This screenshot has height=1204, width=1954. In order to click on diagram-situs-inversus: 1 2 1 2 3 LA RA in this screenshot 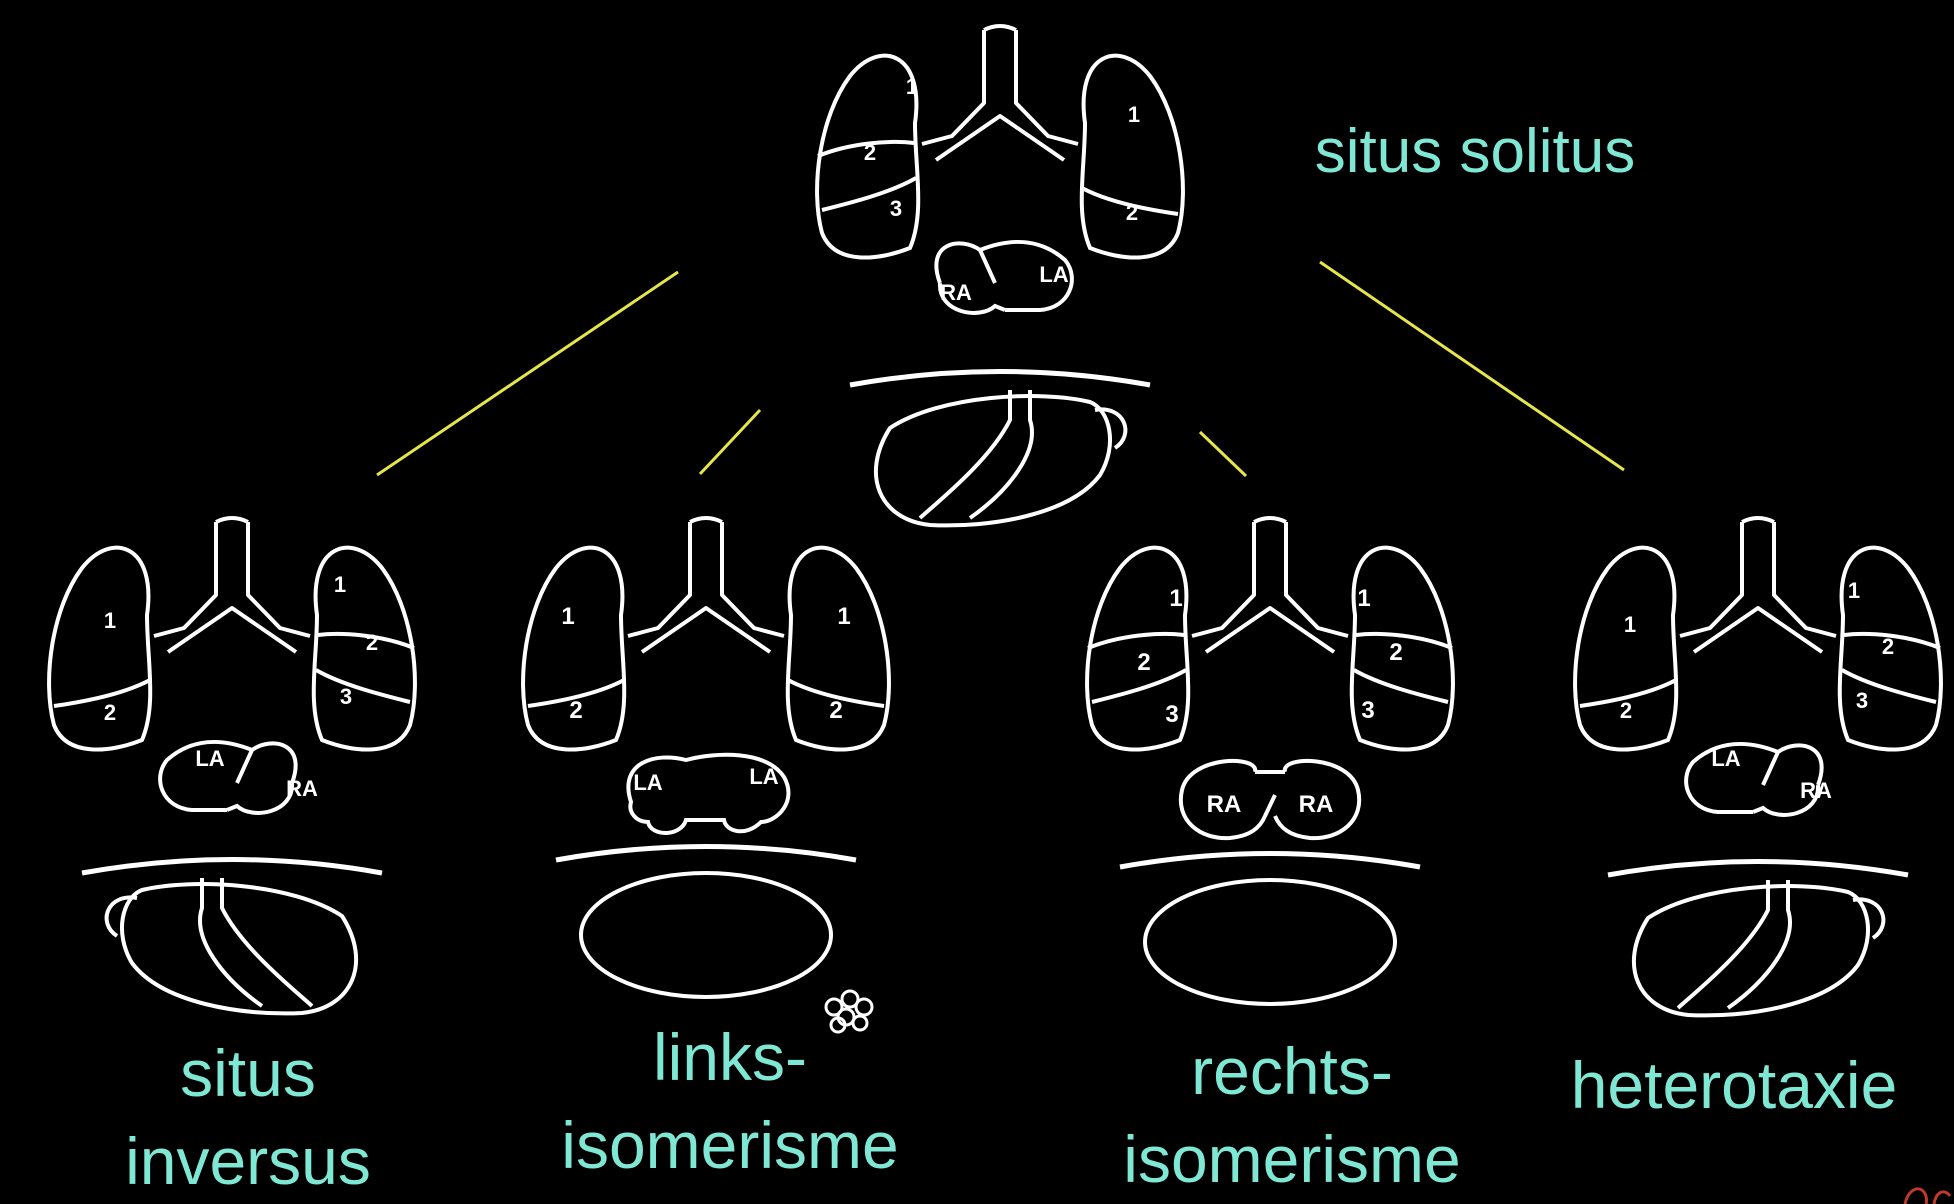, I will do `click(231, 765)`.